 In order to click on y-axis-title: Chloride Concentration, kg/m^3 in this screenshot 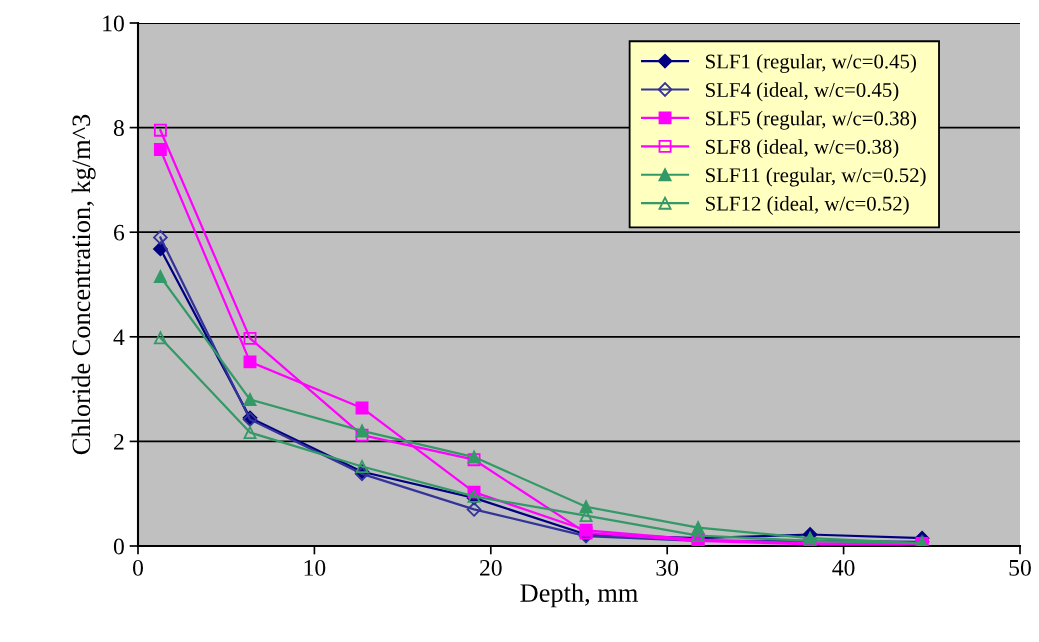, I will do `click(83, 284)`.